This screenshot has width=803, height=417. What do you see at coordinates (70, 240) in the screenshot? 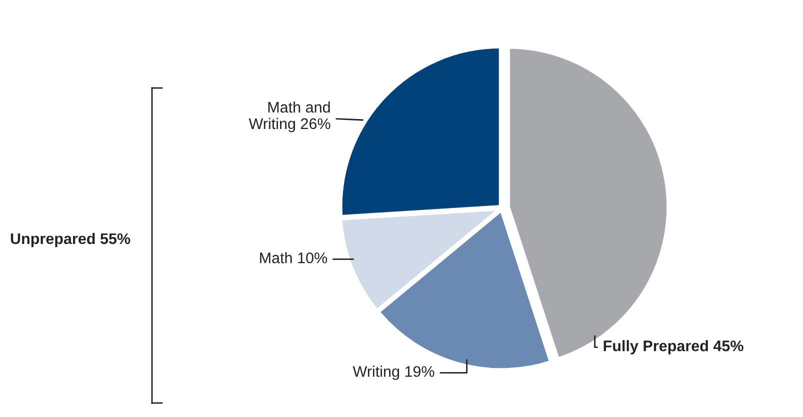
I see `text: Unprepared 55%` at bounding box center [70, 240].